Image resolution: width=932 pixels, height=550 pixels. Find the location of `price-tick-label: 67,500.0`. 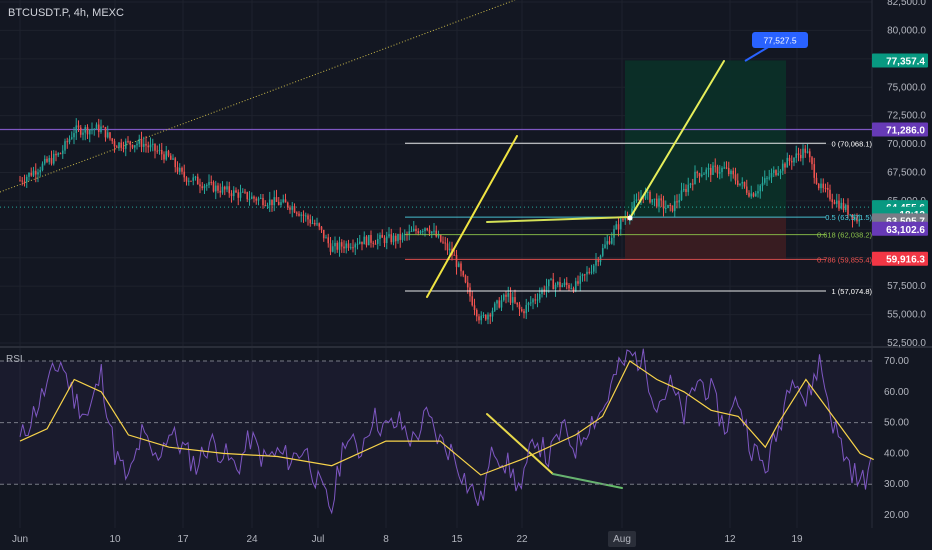

price-tick-label: 67,500.0 is located at coordinates (906, 173).